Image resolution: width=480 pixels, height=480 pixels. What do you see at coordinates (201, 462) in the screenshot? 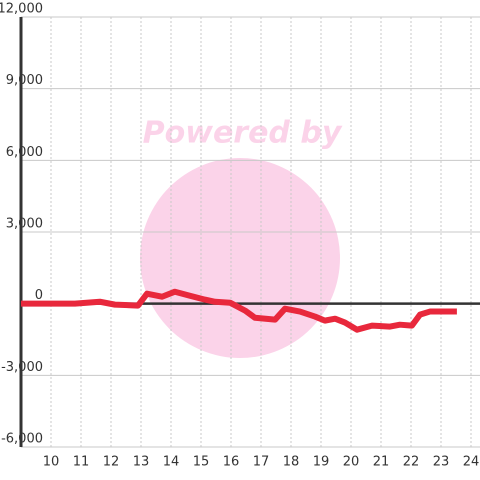
I see `x-tick-label: 15` at bounding box center [201, 462].